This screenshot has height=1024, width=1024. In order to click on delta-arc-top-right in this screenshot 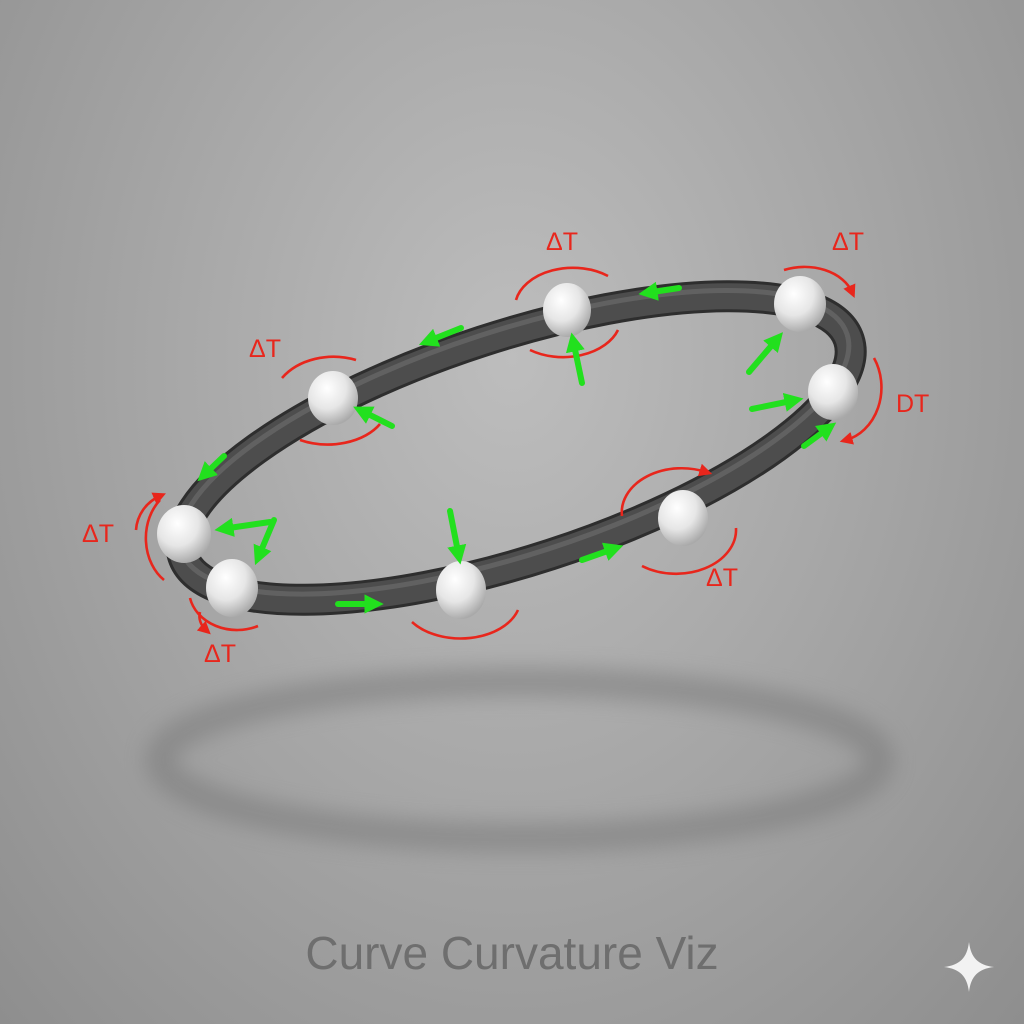, I will do `click(819, 281)`.